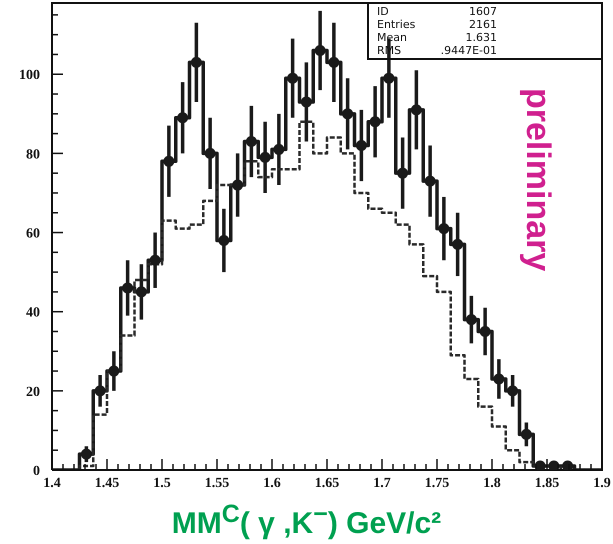 This screenshot has height=544, width=613. I want to click on annotation: Entries, so click(396, 24).